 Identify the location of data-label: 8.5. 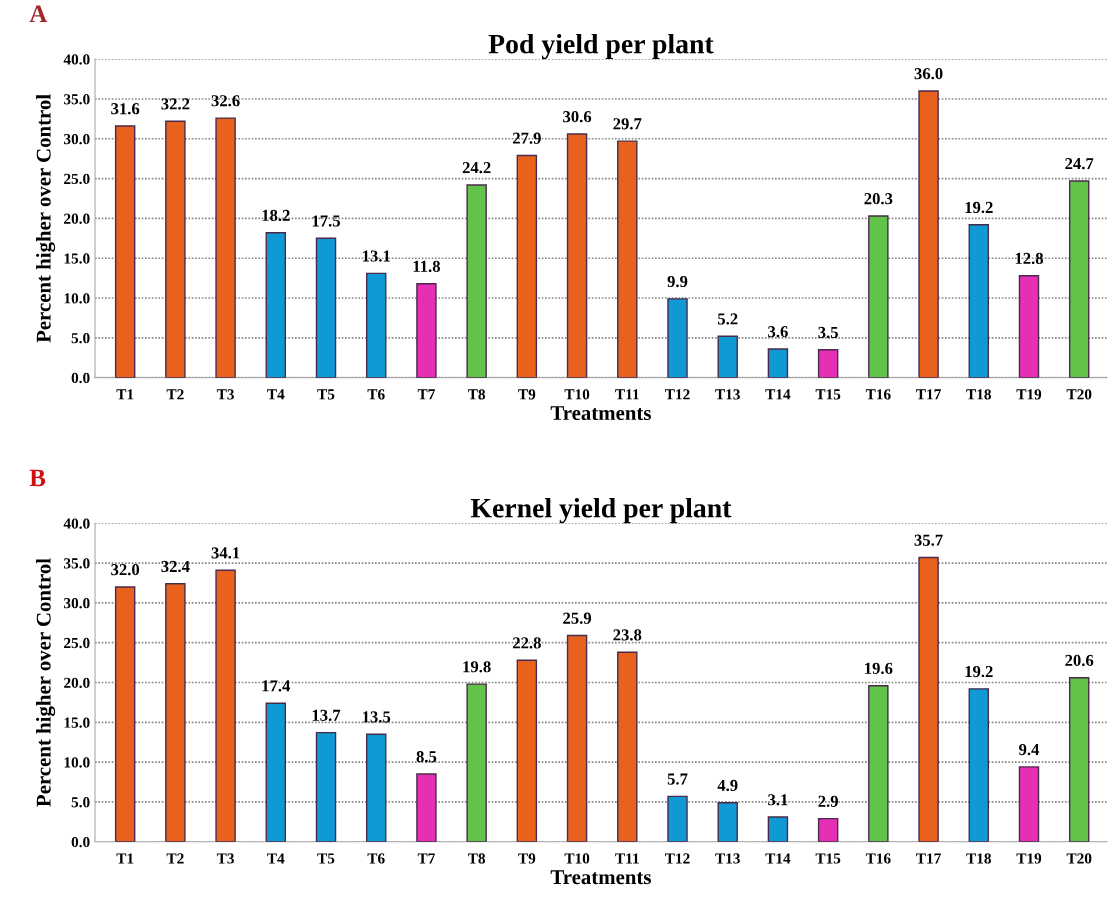
(426, 757).